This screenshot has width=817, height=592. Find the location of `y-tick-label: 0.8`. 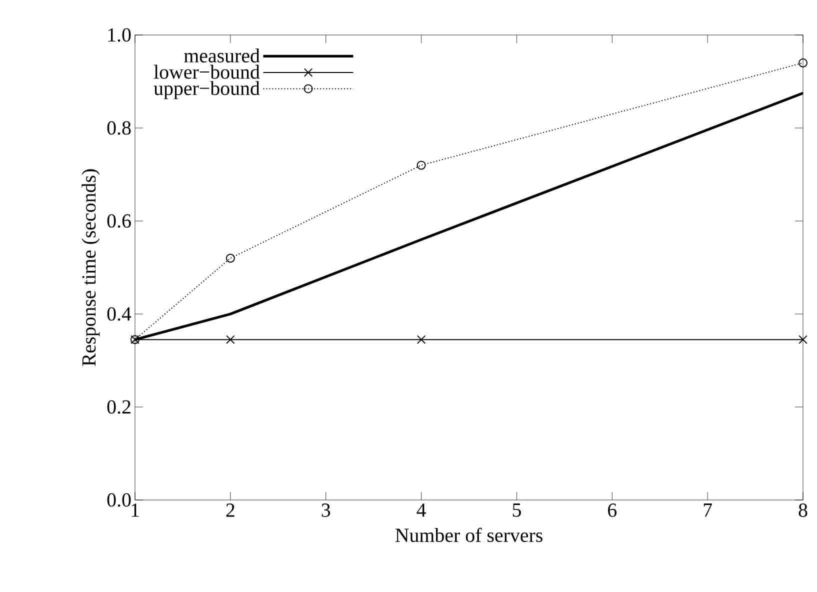

y-tick-label: 0.8 is located at coordinates (119, 128).